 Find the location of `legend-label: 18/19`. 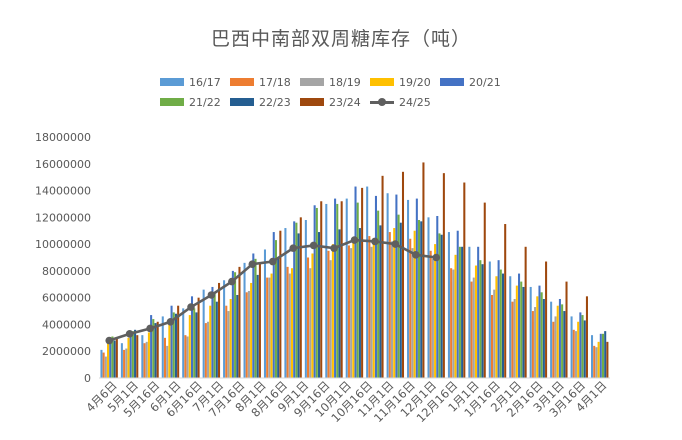

legend-label: 18/19 is located at coordinates (345, 82).